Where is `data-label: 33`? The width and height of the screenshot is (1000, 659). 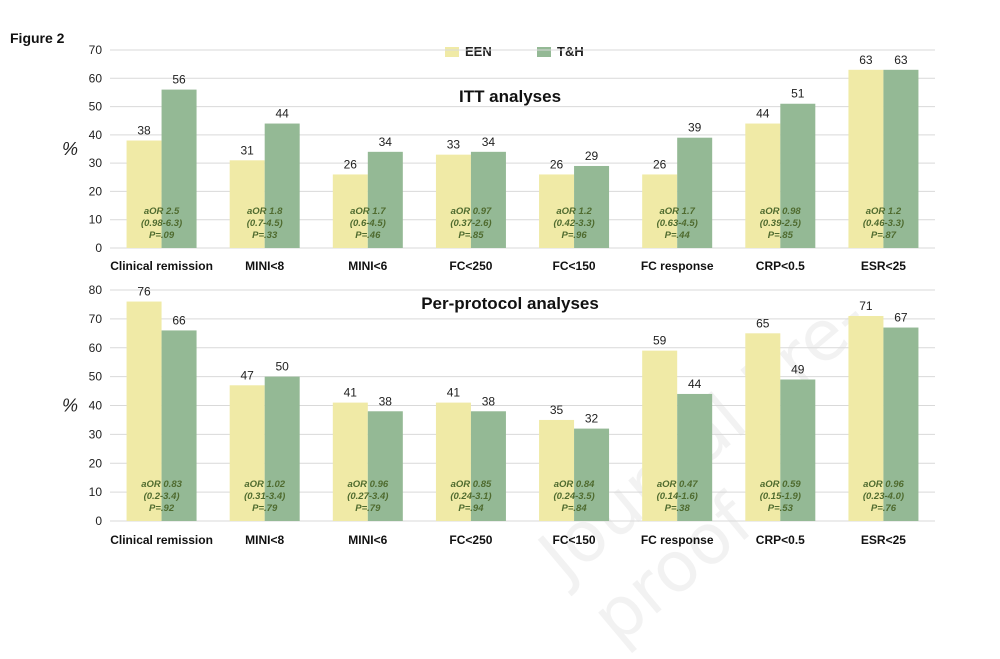
data-label: 33 is located at coordinates (454, 145).